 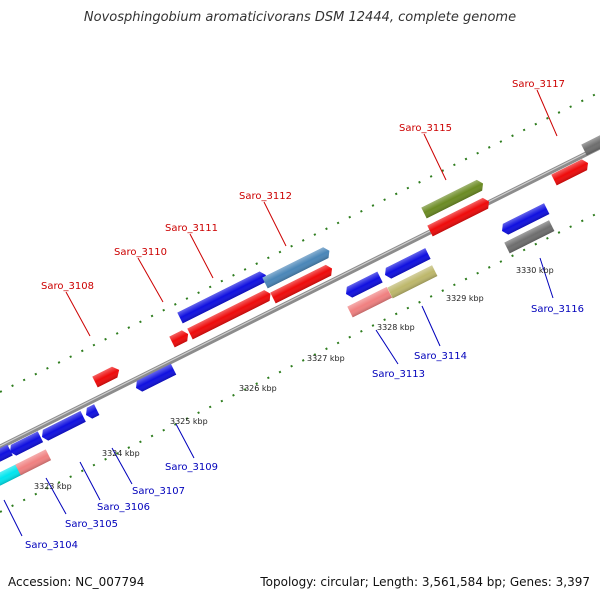 I want to click on scale-label: 3328 kbp, so click(x=396, y=327).